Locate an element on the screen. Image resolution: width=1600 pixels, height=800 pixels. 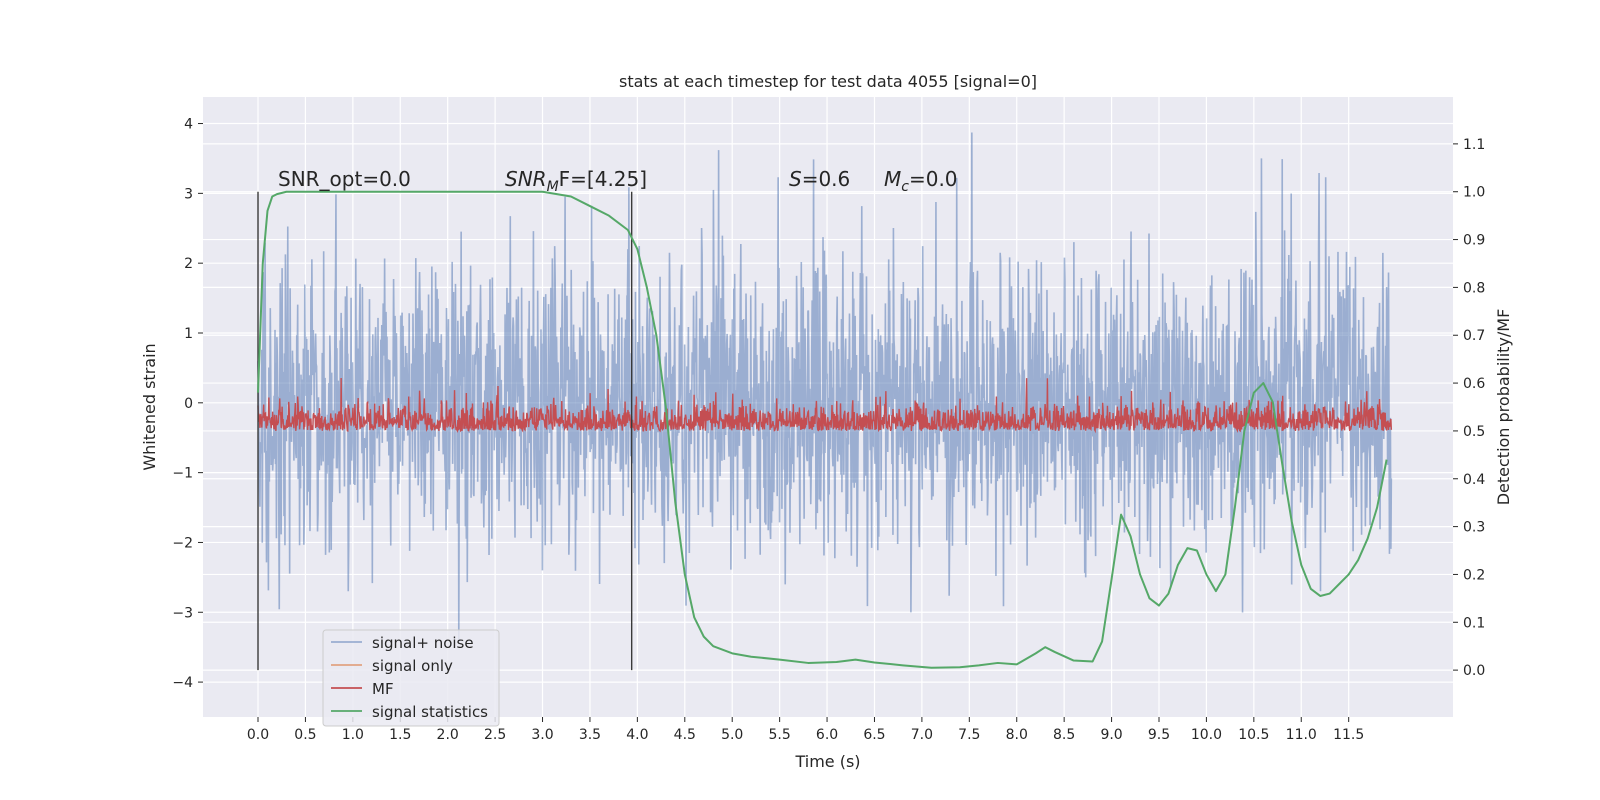
legend-box is located at coordinates (411, 678).